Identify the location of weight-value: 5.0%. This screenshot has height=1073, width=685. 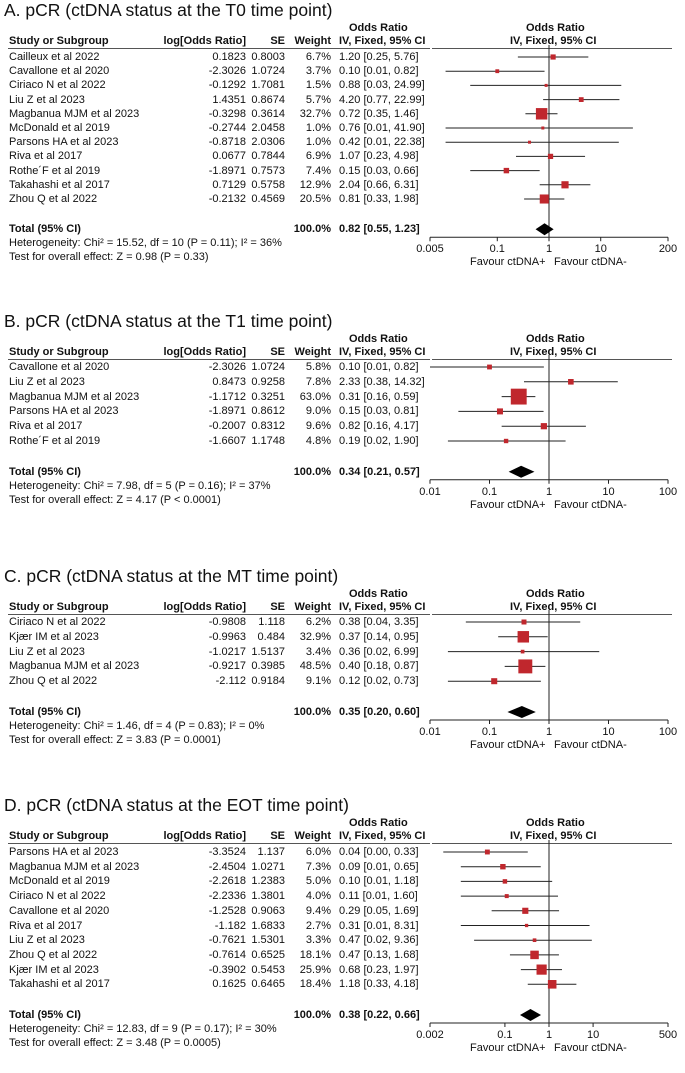
(318, 881).